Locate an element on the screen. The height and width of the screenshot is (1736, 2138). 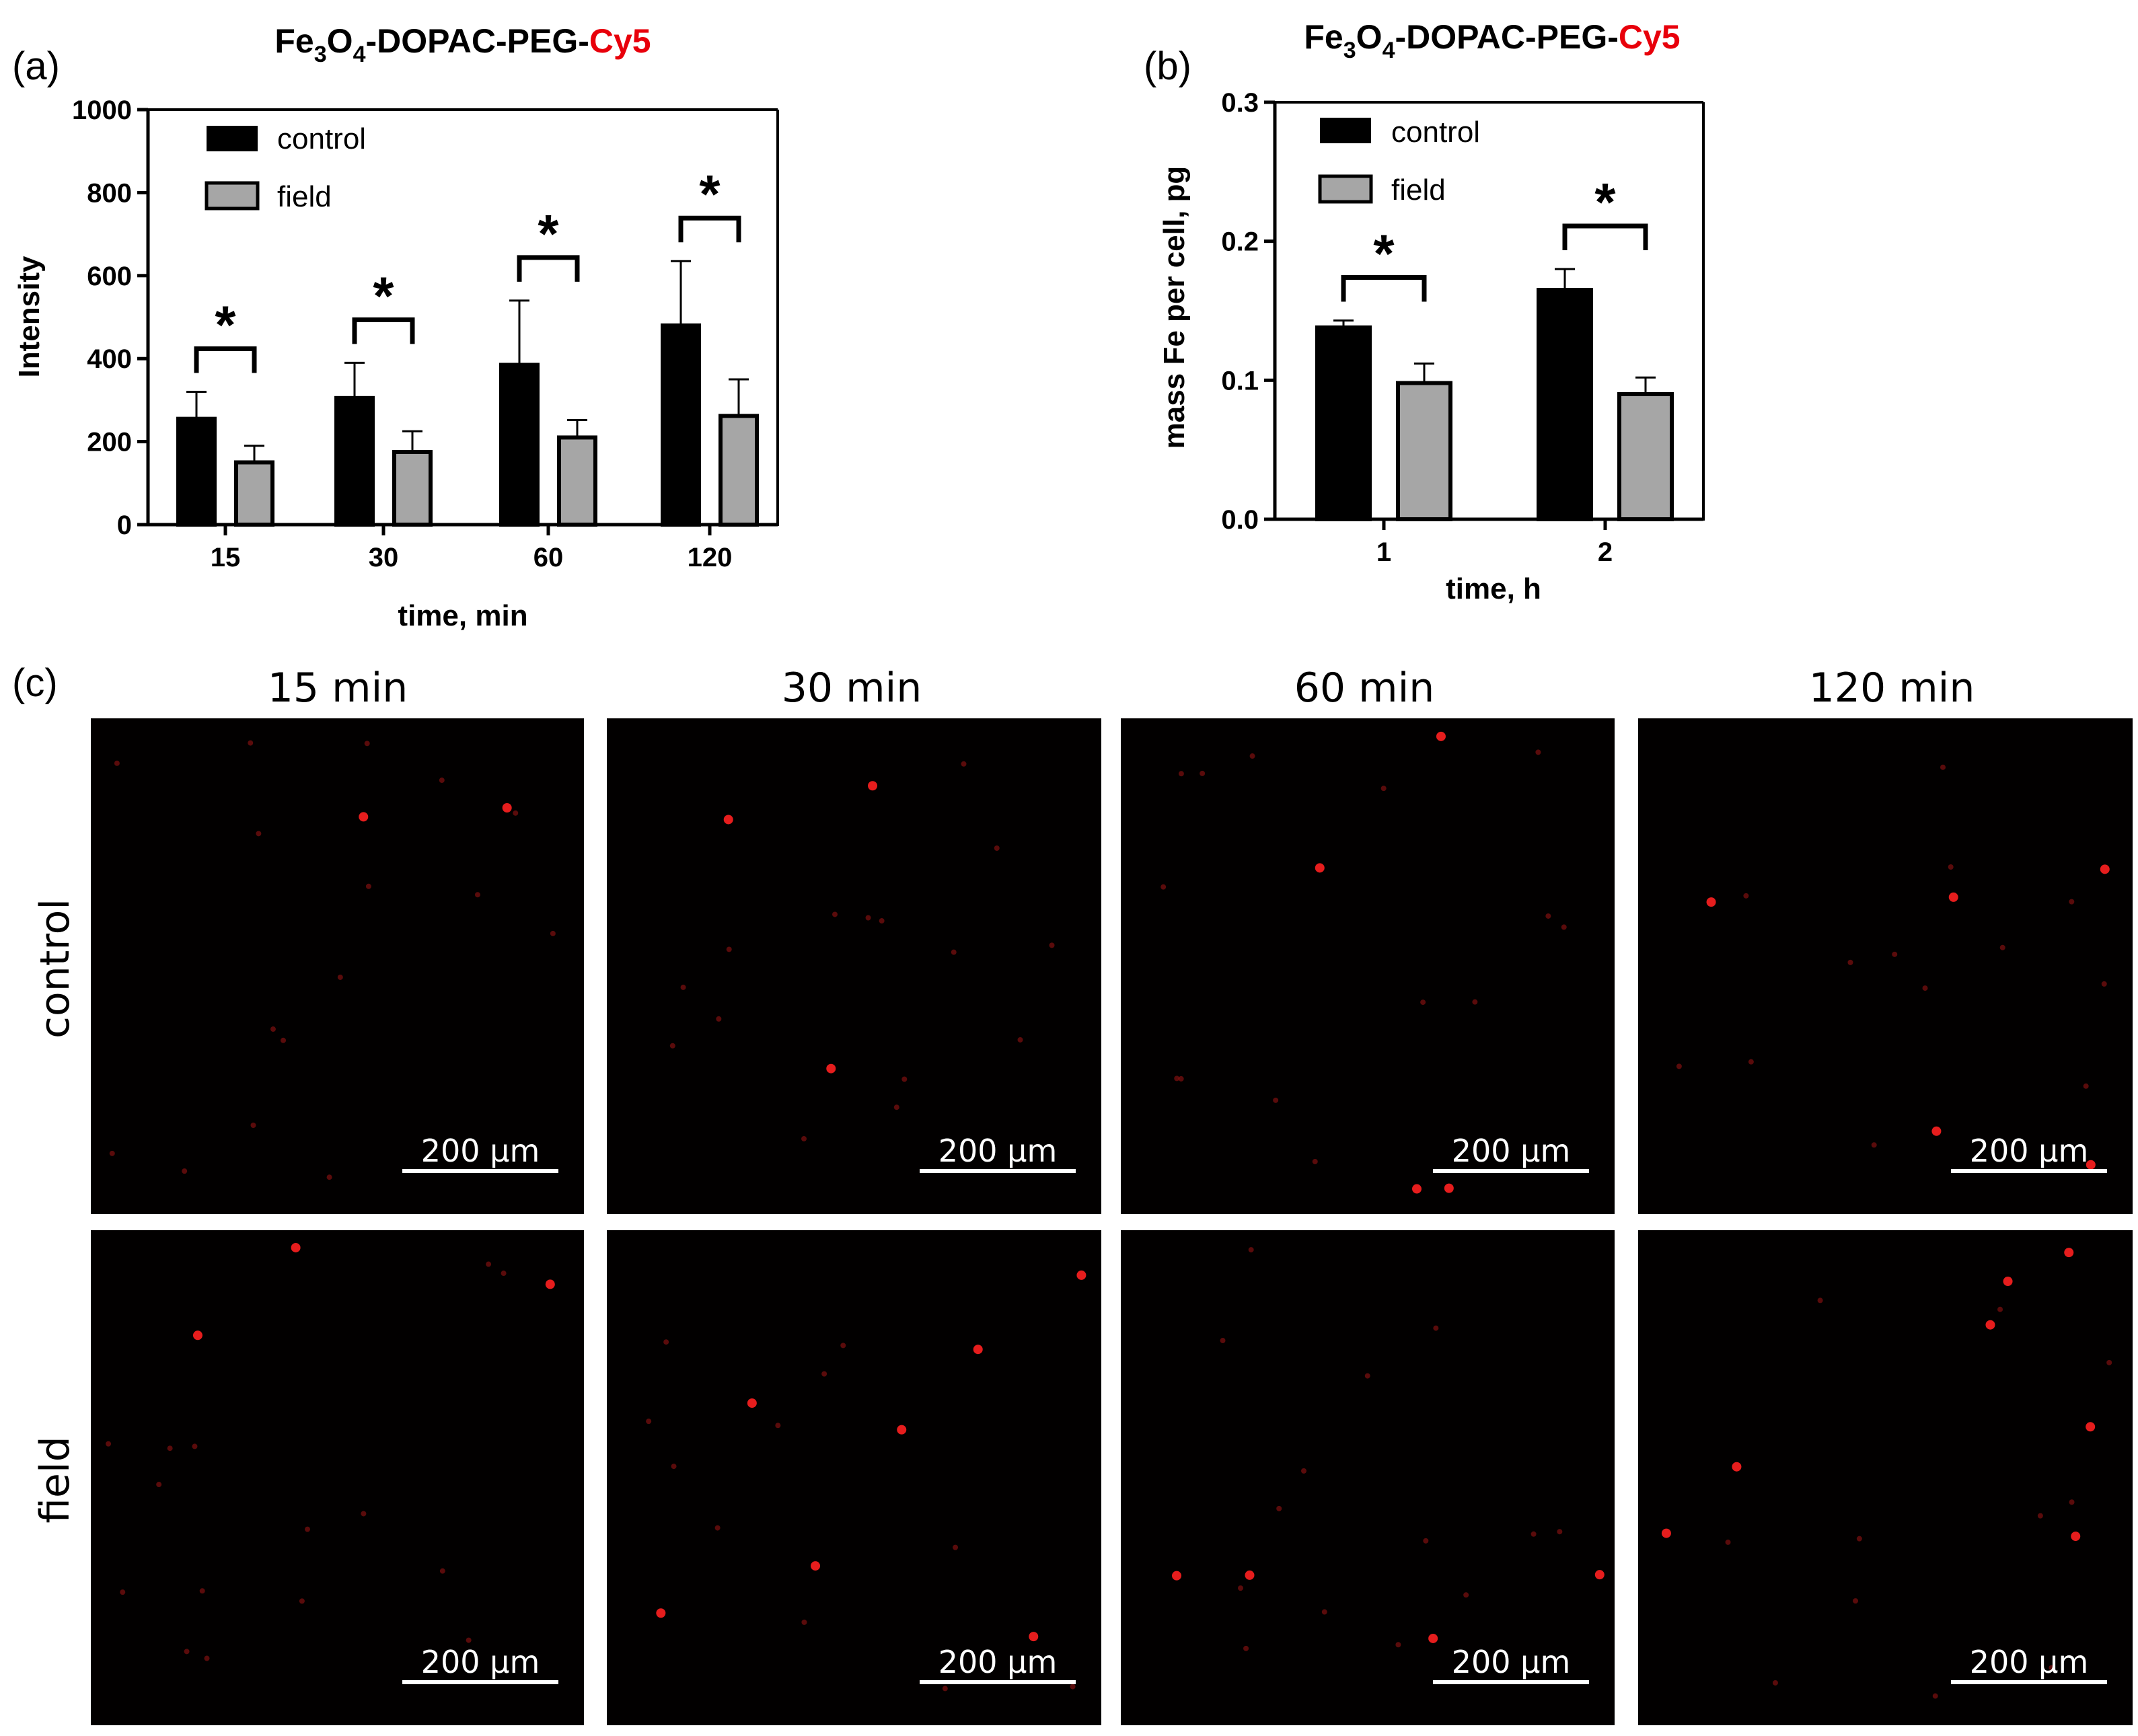
x-tick-label: 15 is located at coordinates (226, 557).